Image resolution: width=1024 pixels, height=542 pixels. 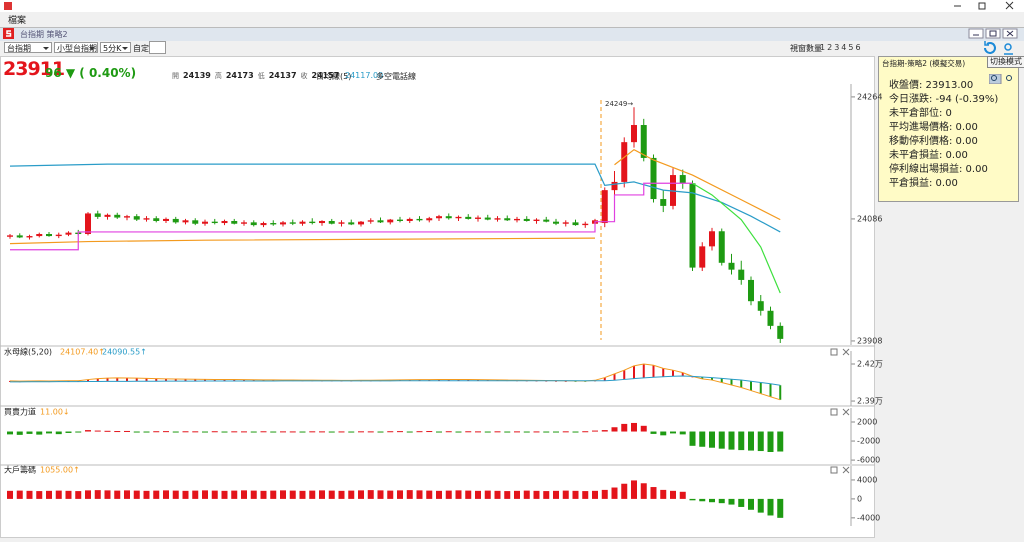 What do you see at coordinates (1000, 48) in the screenshot?
I see `refresh-icons` at bounding box center [1000, 48].